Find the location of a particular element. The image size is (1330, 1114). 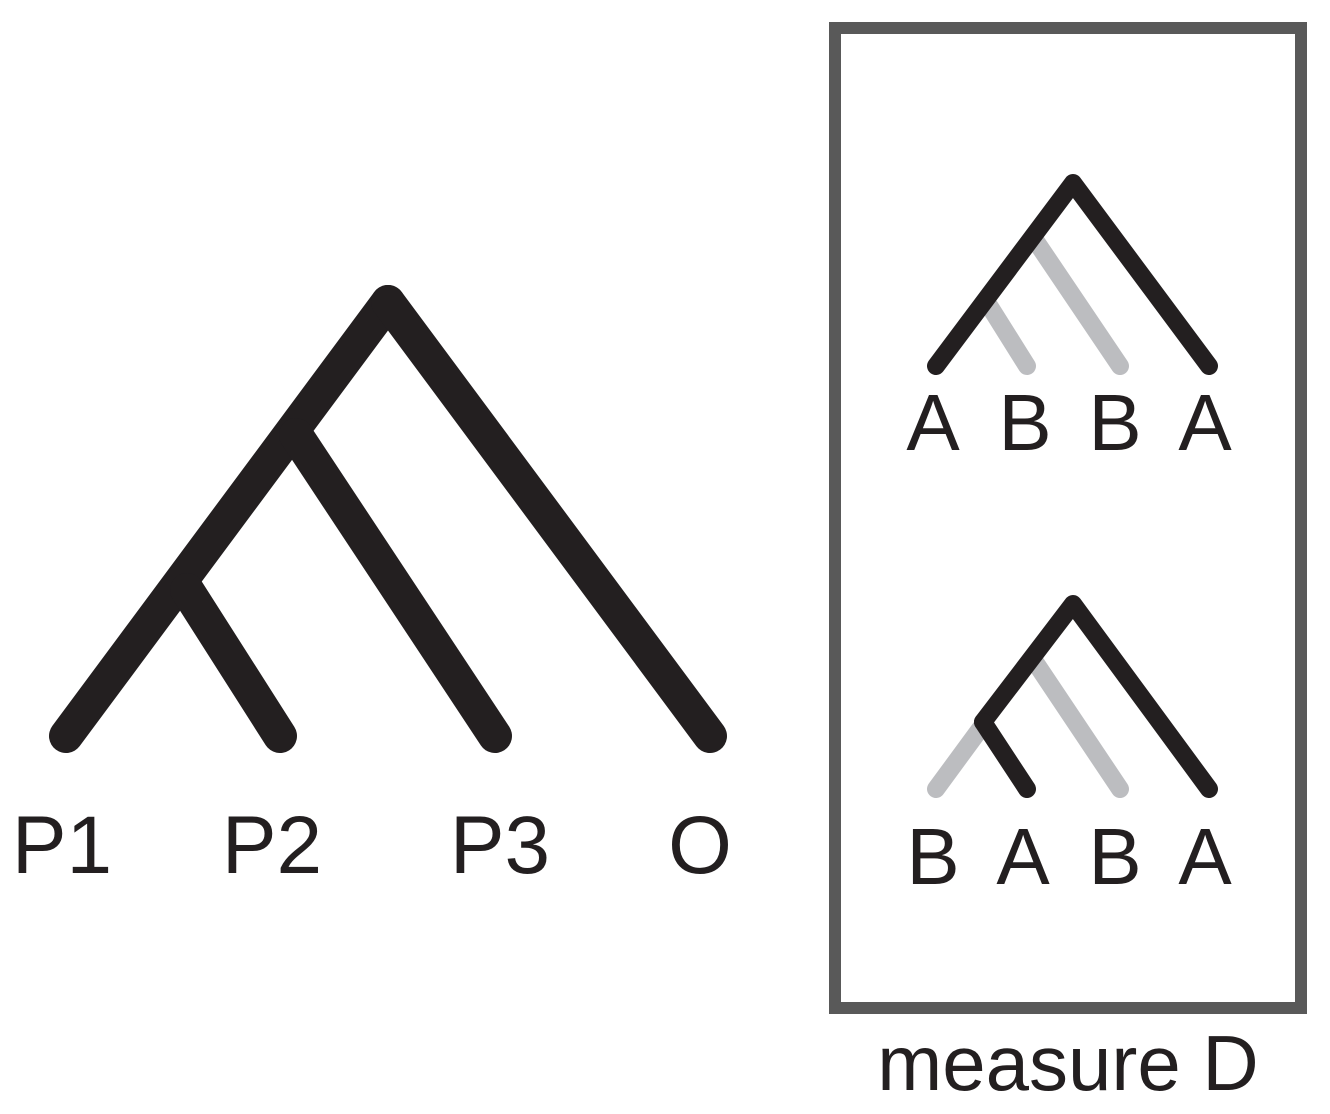

baba-pattern: B A B A is located at coordinates (1069, 748).